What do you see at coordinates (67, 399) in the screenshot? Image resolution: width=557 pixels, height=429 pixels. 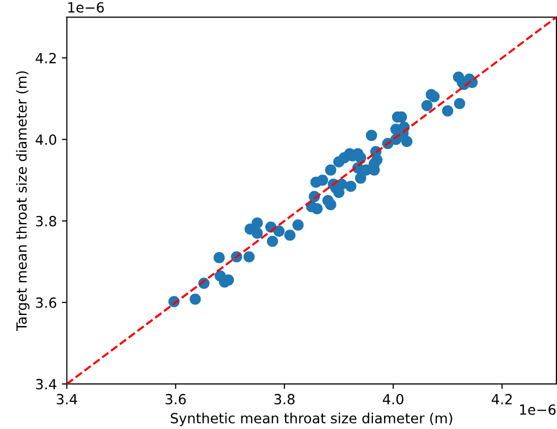 I see `x-tick-label: 3.4` at bounding box center [67, 399].